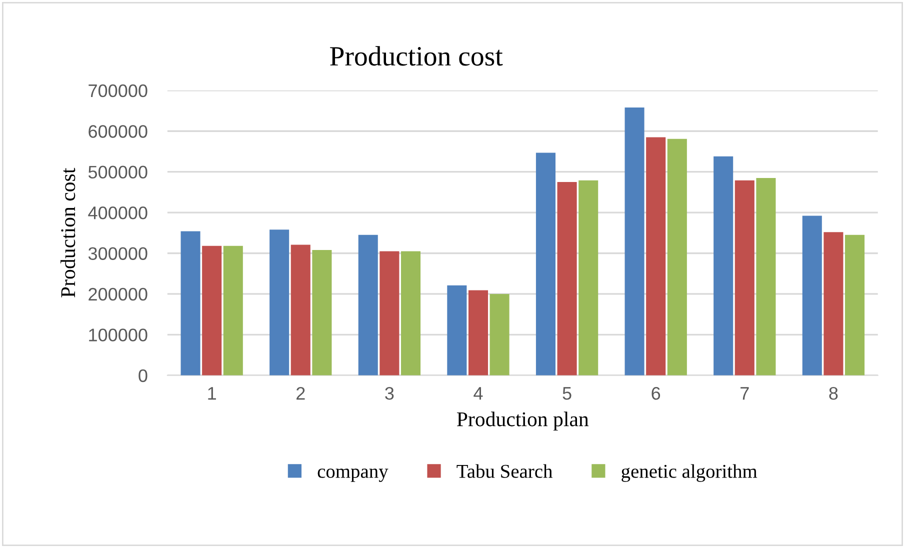 The width and height of the screenshot is (905, 548). Describe the element at coordinates (504, 471) in the screenshot. I see `legend-label: Tabu Search` at that location.